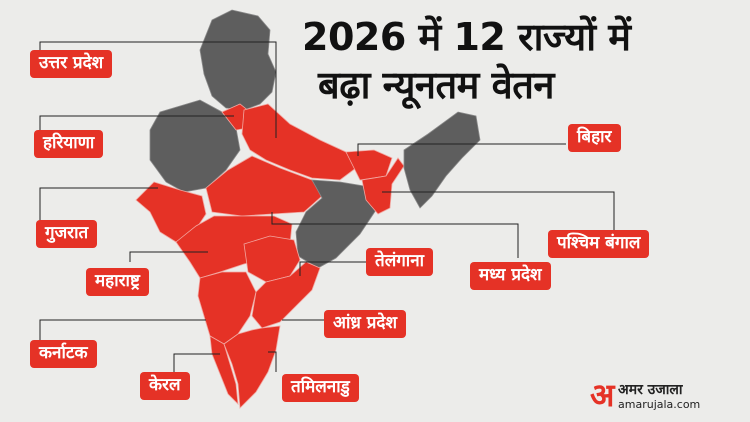 The width and height of the screenshot is (750, 422). What do you see at coordinates (498, 210) in the screenshot?
I see `connector-west-bengal` at bounding box center [498, 210].